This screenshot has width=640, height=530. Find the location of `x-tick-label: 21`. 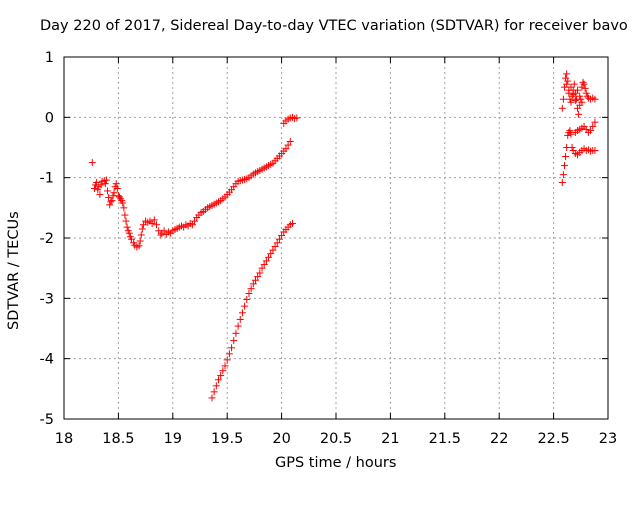

x-tick-label: 21 is located at coordinates (390, 439).